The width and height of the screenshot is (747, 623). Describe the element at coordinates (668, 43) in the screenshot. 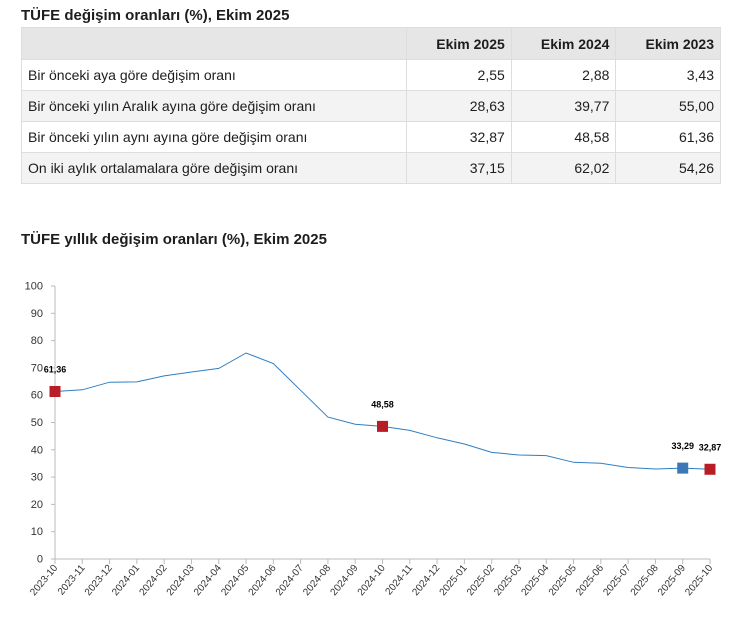

I see `table-header-ekim-2023: Ekim 2023` at that location.